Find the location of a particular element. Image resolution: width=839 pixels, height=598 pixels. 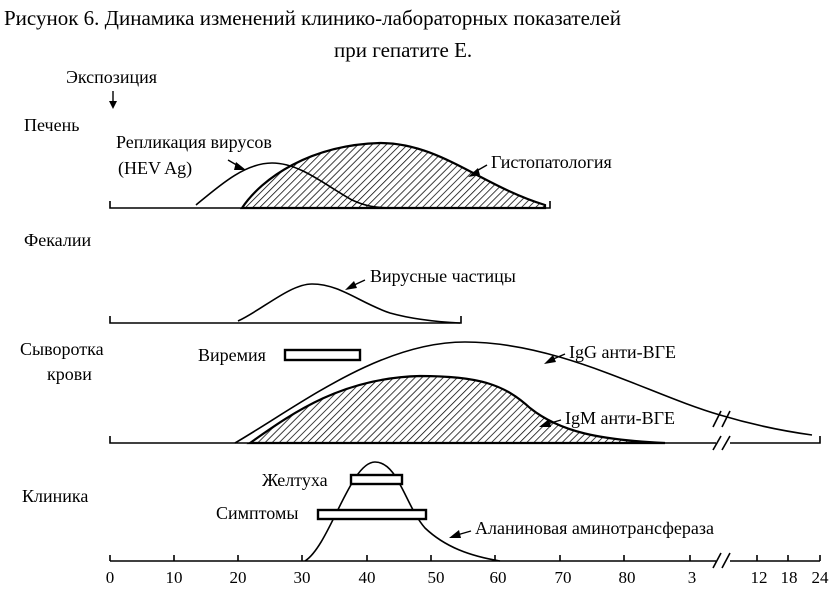

tick-label: 20 is located at coordinates (238, 577).